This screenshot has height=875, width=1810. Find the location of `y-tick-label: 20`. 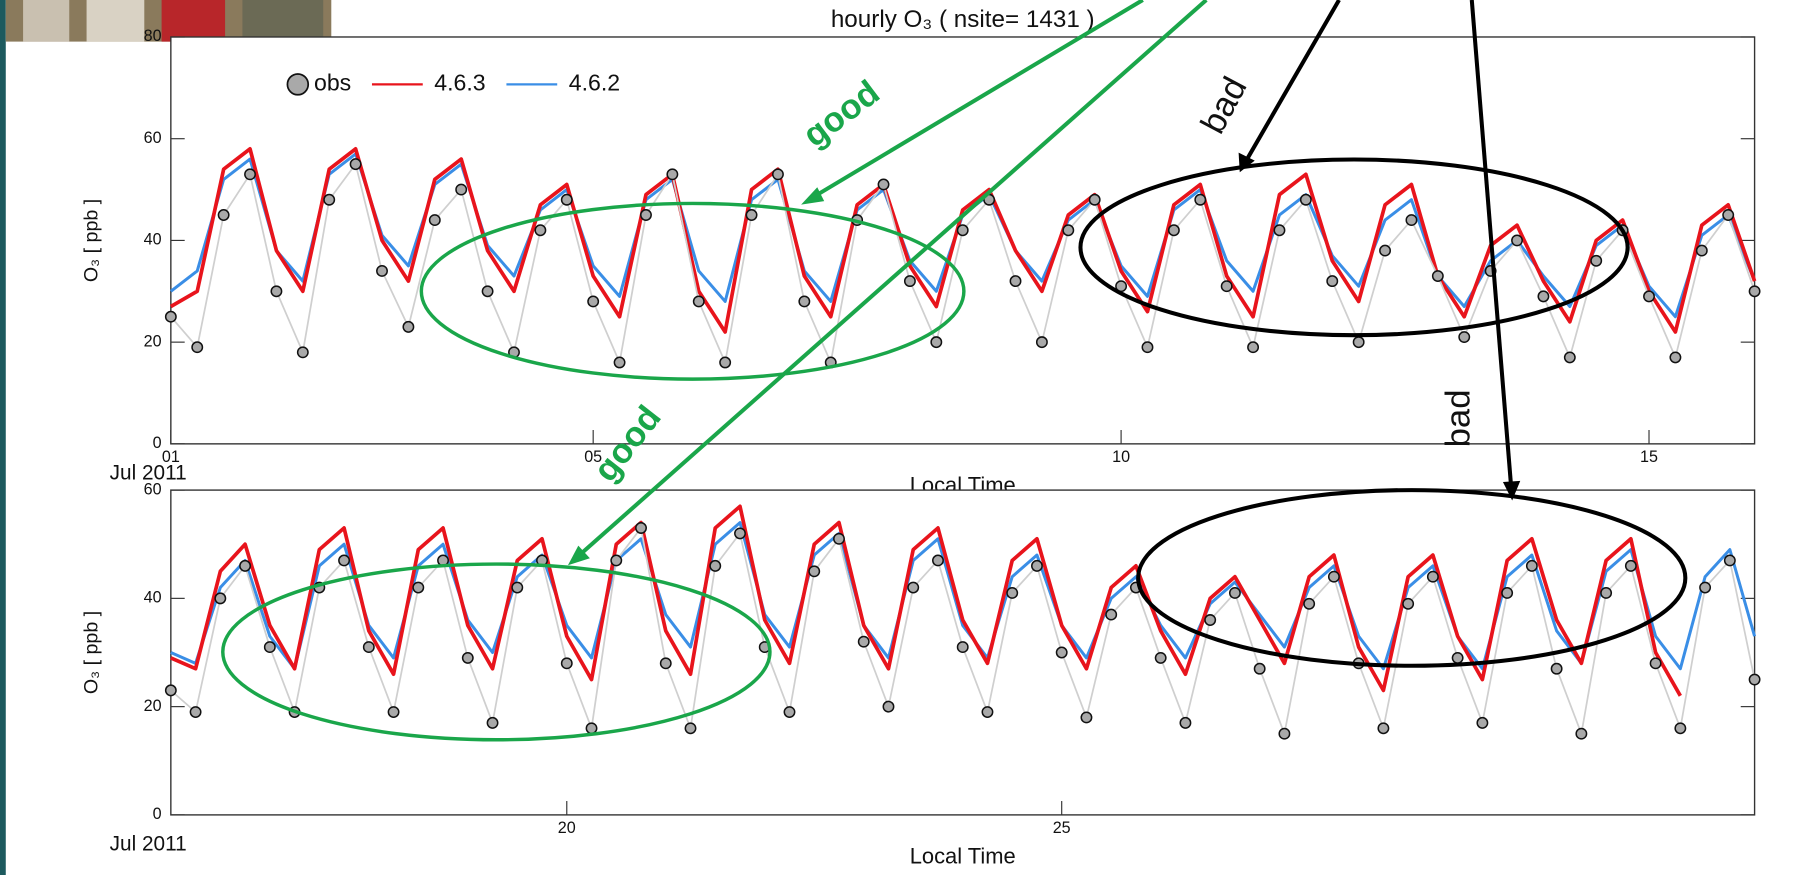

y-tick-label: 20 is located at coordinates (153, 706).